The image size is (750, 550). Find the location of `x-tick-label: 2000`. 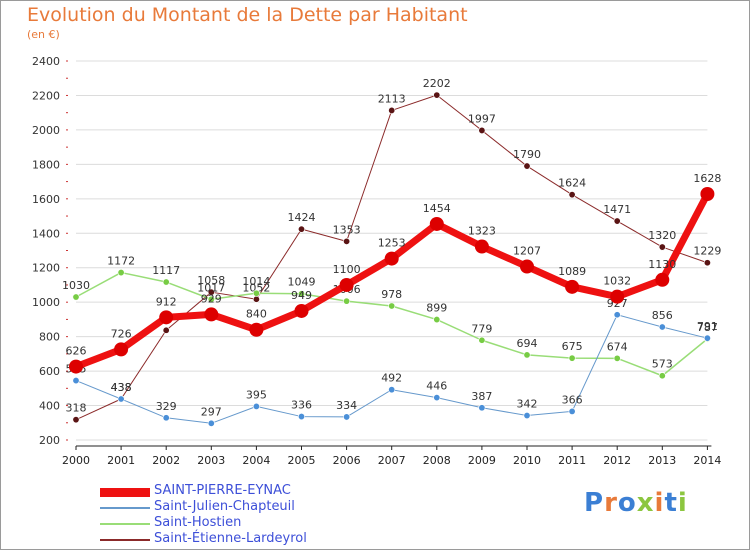

x-tick-label: 2000 is located at coordinates (76, 460).